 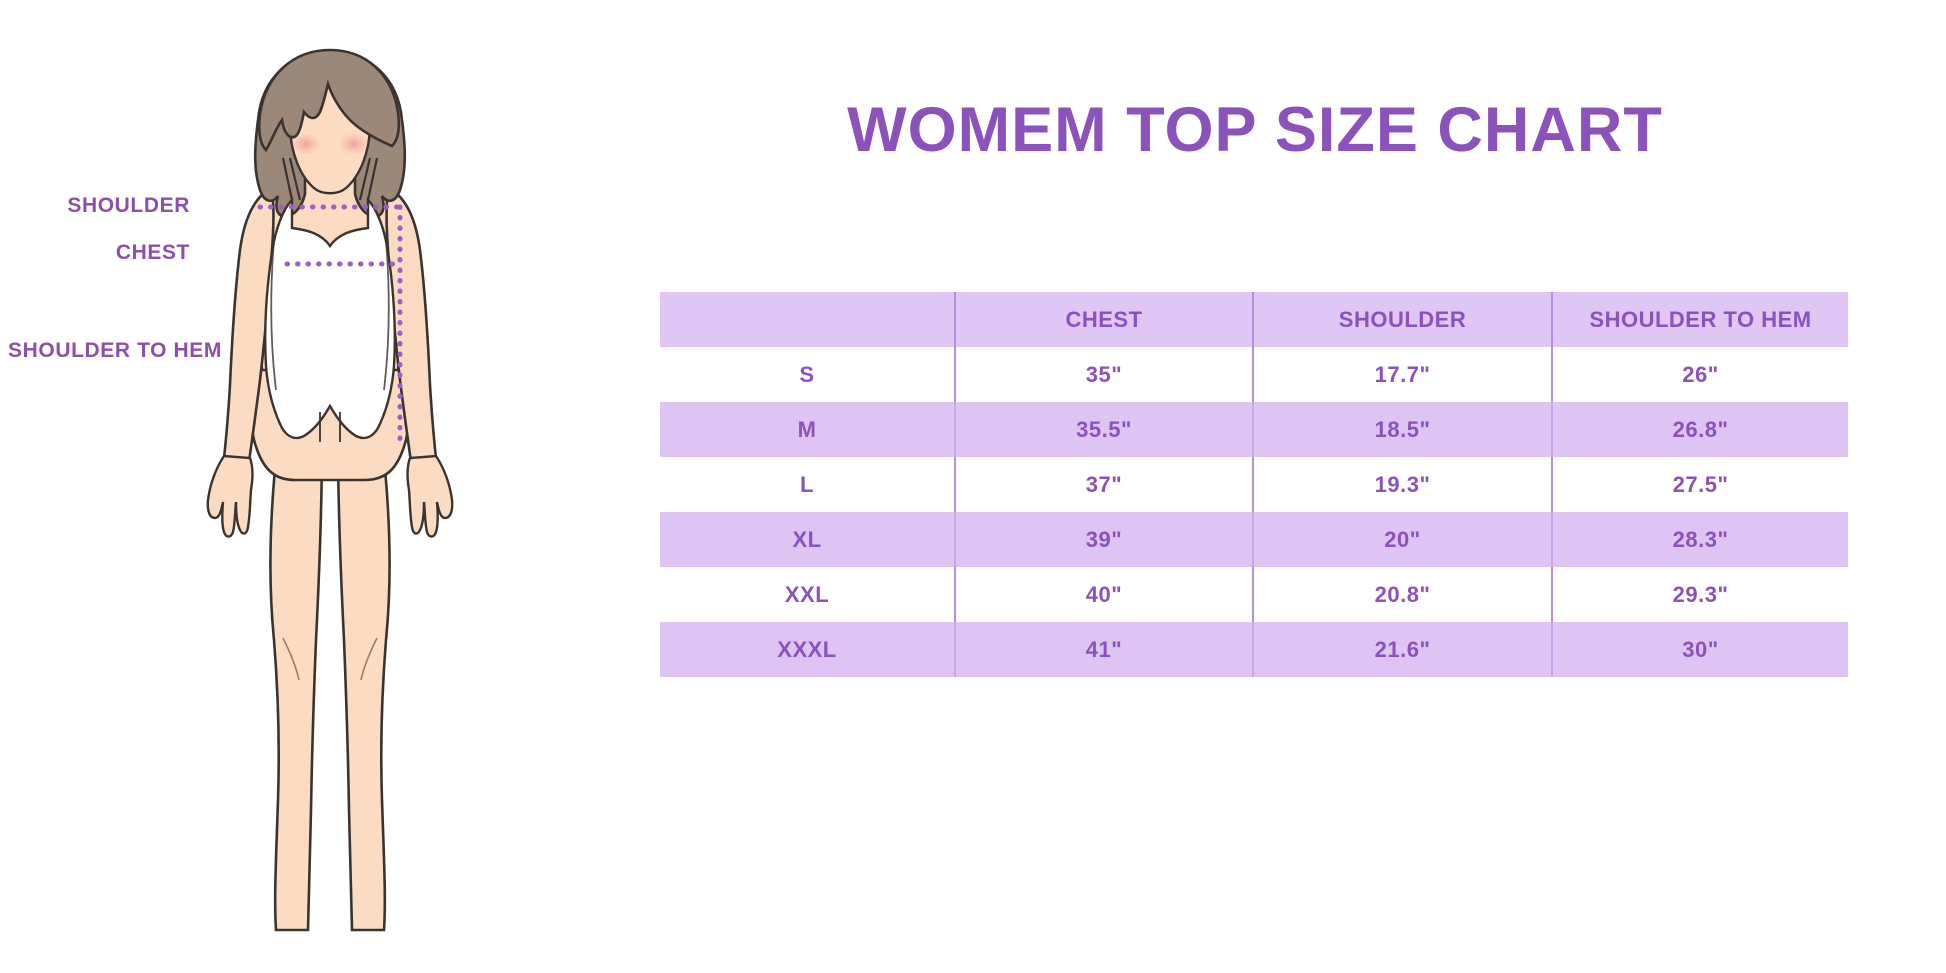 I want to click on right-hand, so click(x=430, y=496).